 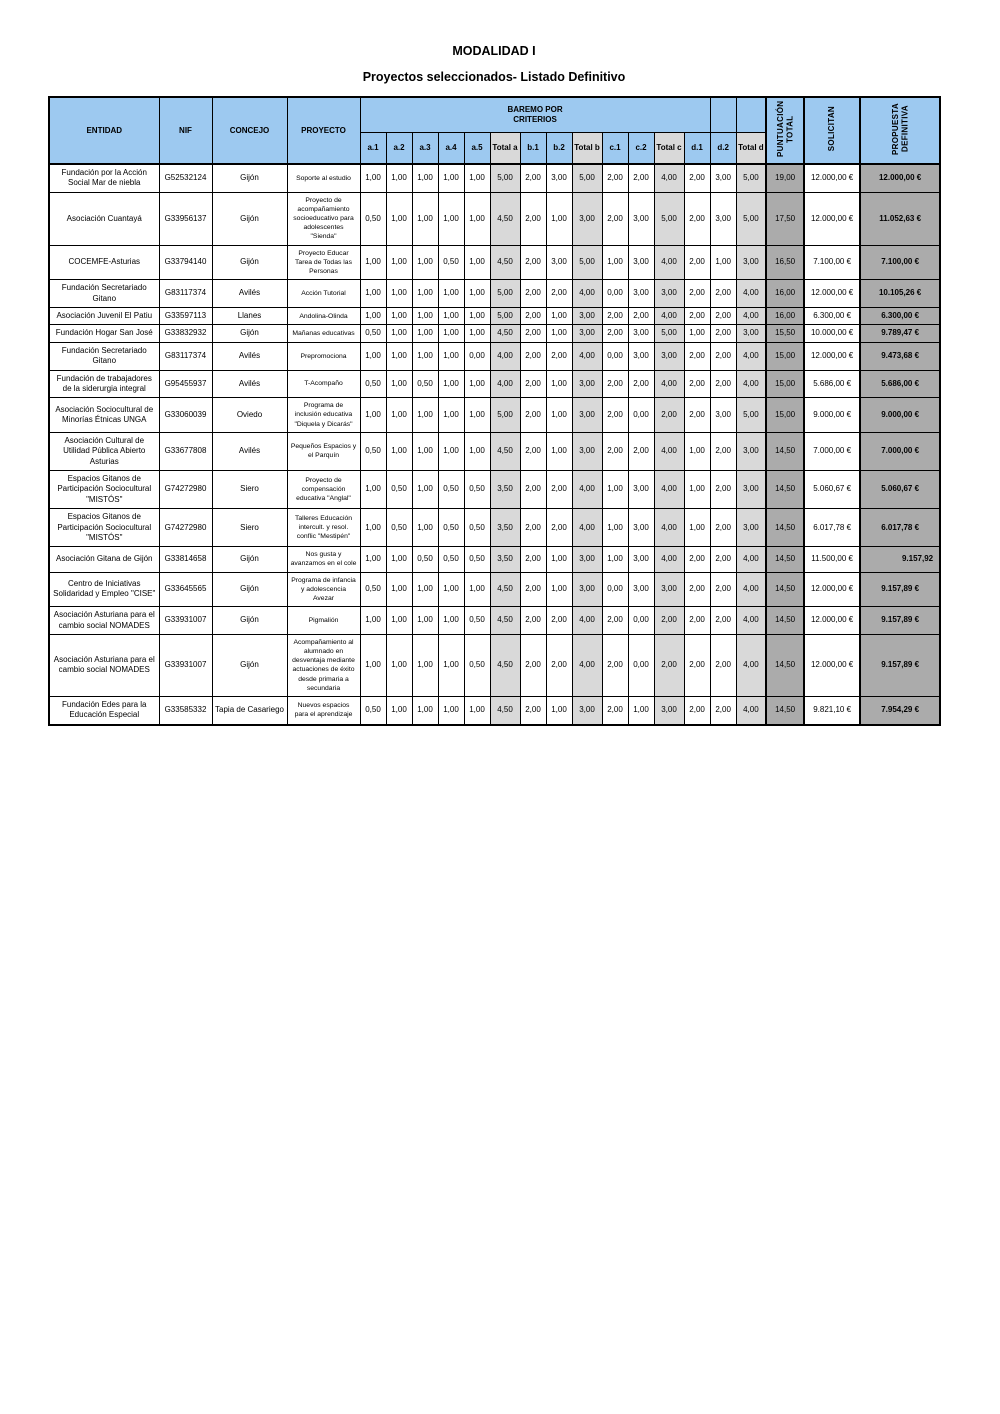 What do you see at coordinates (451, 559) in the screenshot?
I see `score-cell: 0,50` at bounding box center [451, 559].